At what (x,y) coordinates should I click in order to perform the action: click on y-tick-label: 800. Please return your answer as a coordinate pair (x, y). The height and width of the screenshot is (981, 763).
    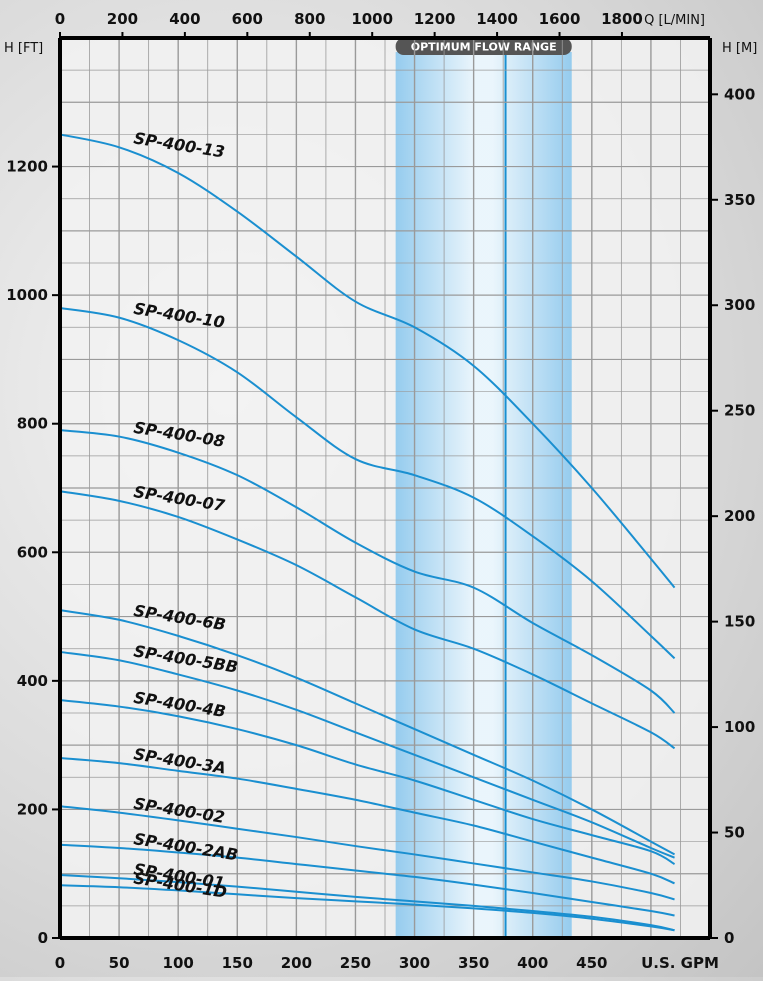
    Looking at the image, I should click on (32, 424).